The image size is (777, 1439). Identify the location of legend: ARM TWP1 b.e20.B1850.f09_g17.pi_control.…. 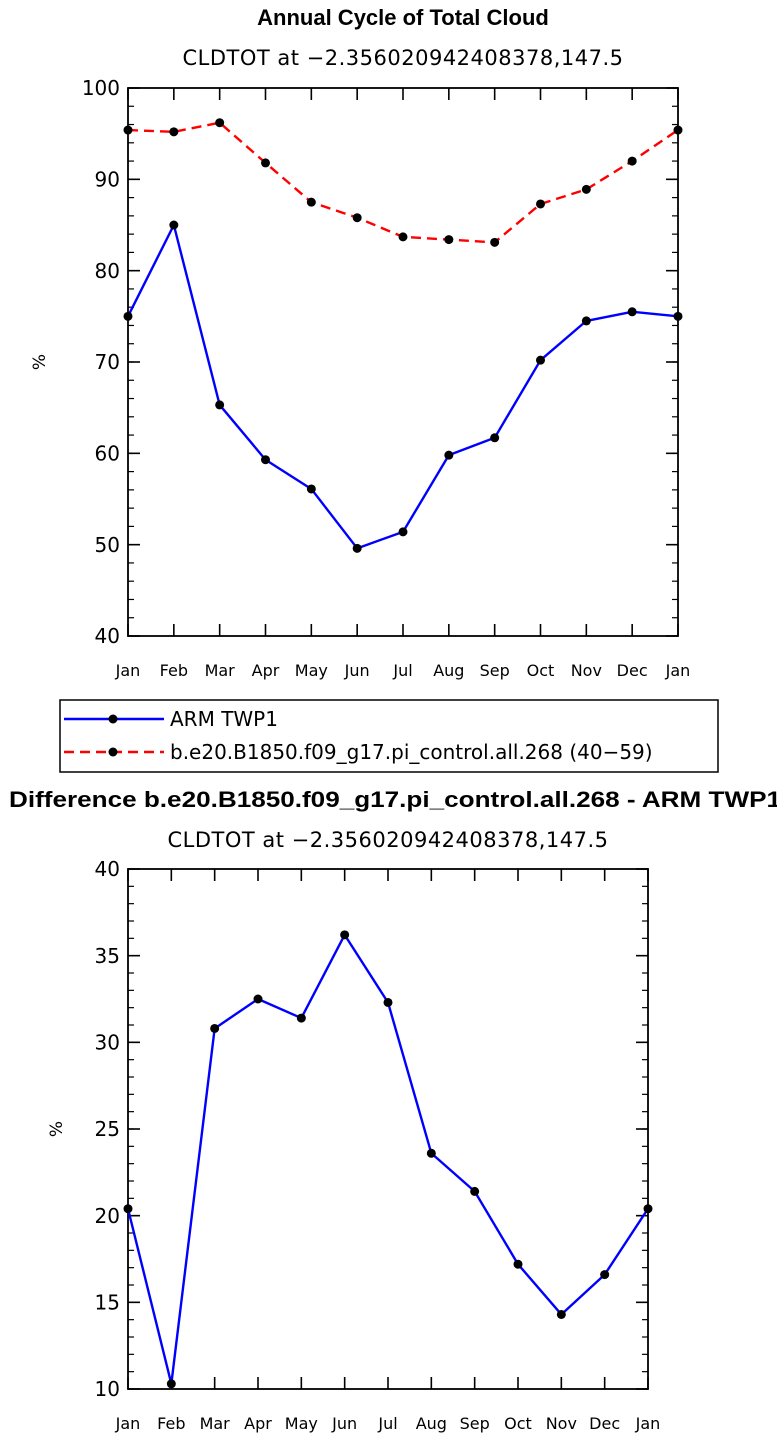
(389, 736).